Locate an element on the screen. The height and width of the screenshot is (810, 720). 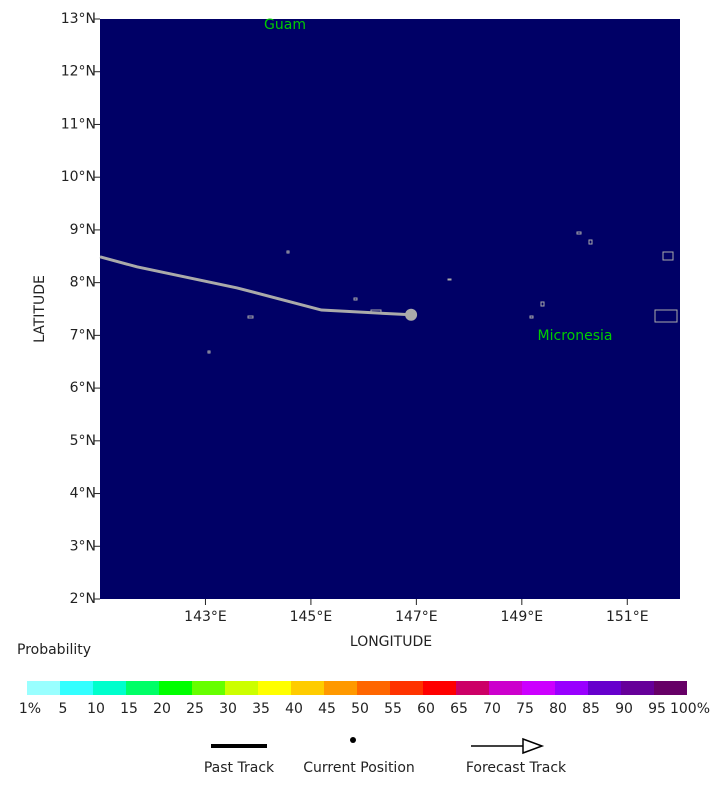
y-tick-label: 6°N is located at coordinates (83, 388).